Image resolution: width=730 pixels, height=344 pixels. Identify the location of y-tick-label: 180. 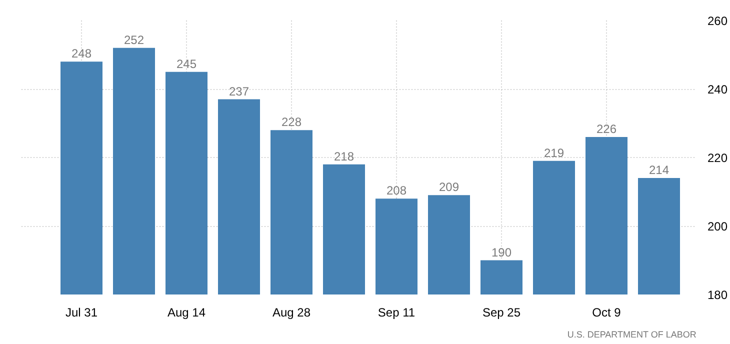
(718, 295).